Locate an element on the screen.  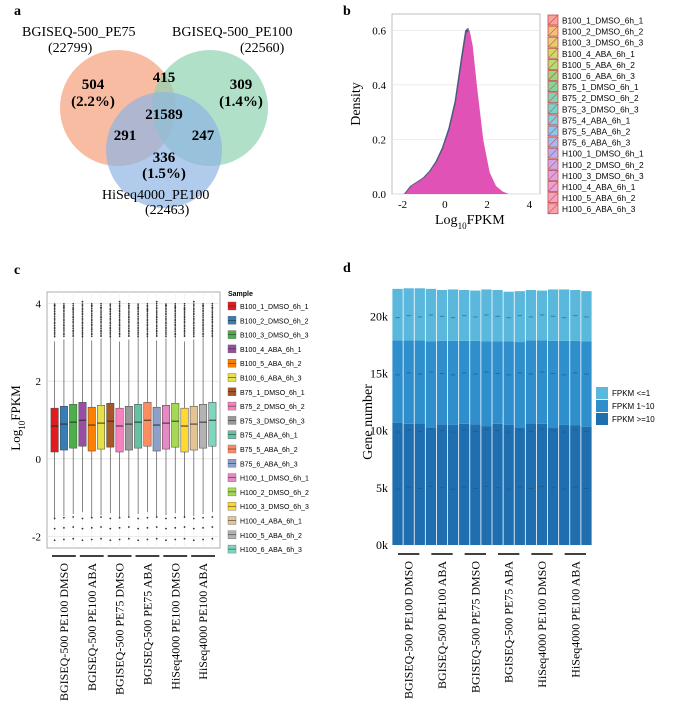
boxplot-ytick-label: 2 is located at coordinates (39, 382).